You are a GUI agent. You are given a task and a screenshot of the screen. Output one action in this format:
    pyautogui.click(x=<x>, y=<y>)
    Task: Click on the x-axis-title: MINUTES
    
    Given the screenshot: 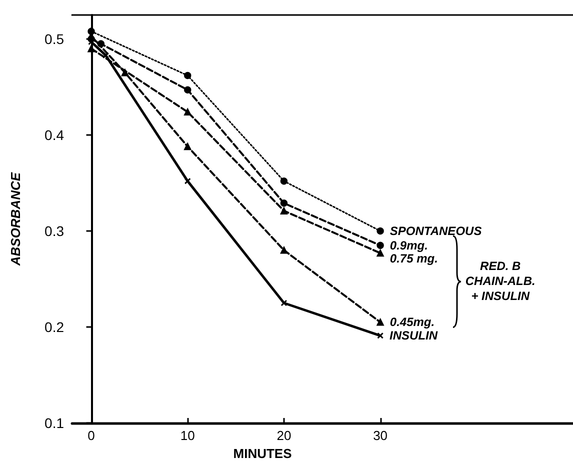 What is the action you would take?
    pyautogui.click(x=262, y=453)
    